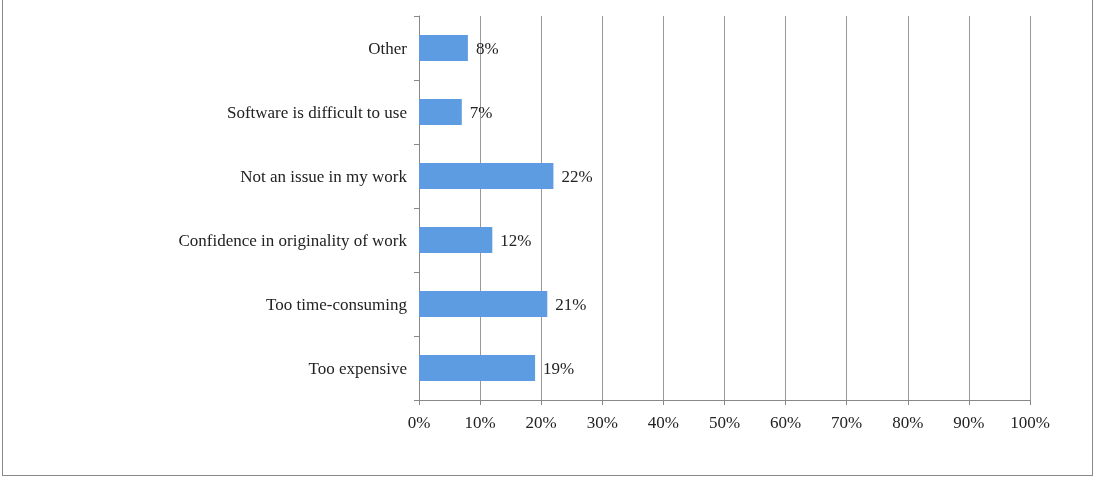 This screenshot has height=480, width=1097. I want to click on y-tick-label: Confidence in originality of work, so click(293, 240).